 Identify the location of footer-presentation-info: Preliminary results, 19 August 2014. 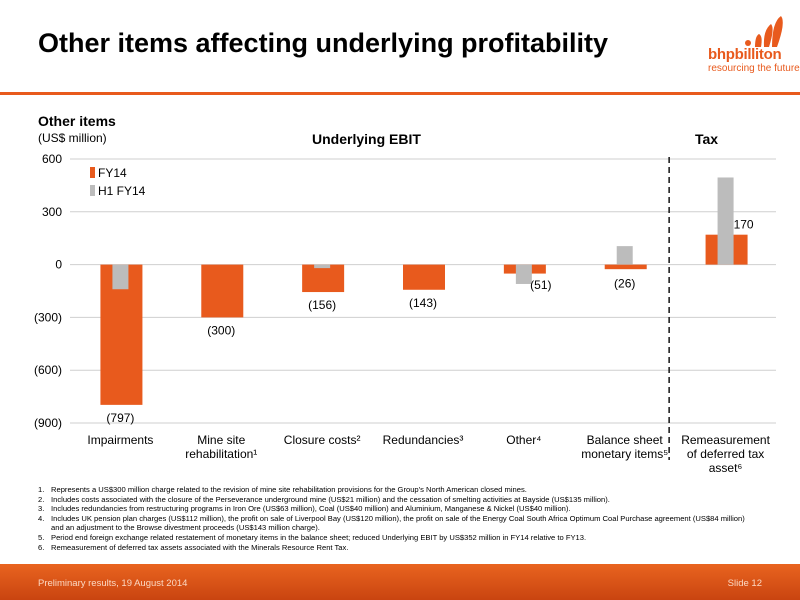
(113, 583).